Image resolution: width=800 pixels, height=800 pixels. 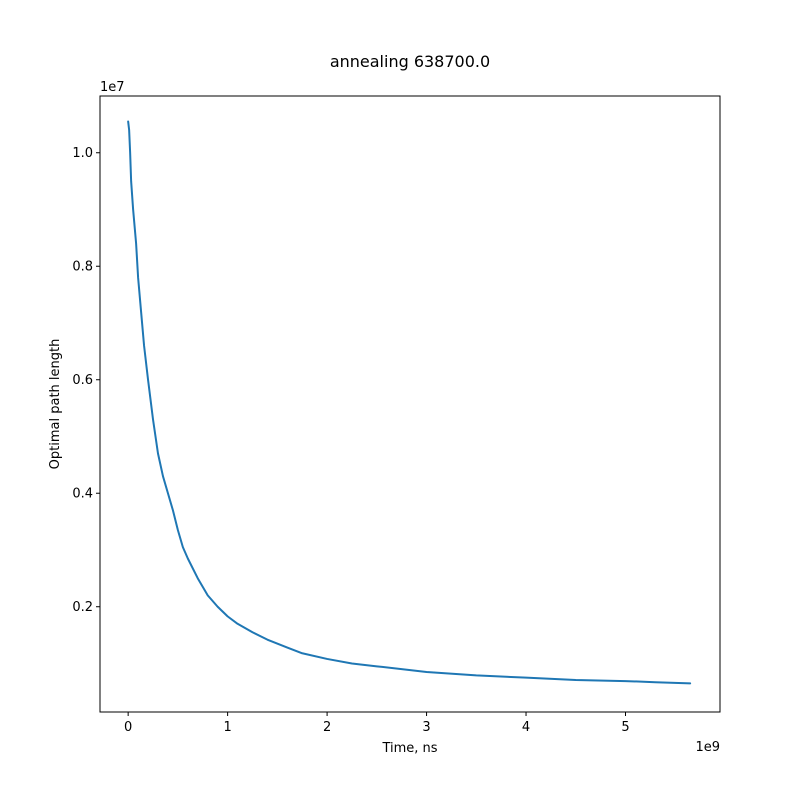 I want to click on y-tick-label: 0.6, so click(x=82, y=380).